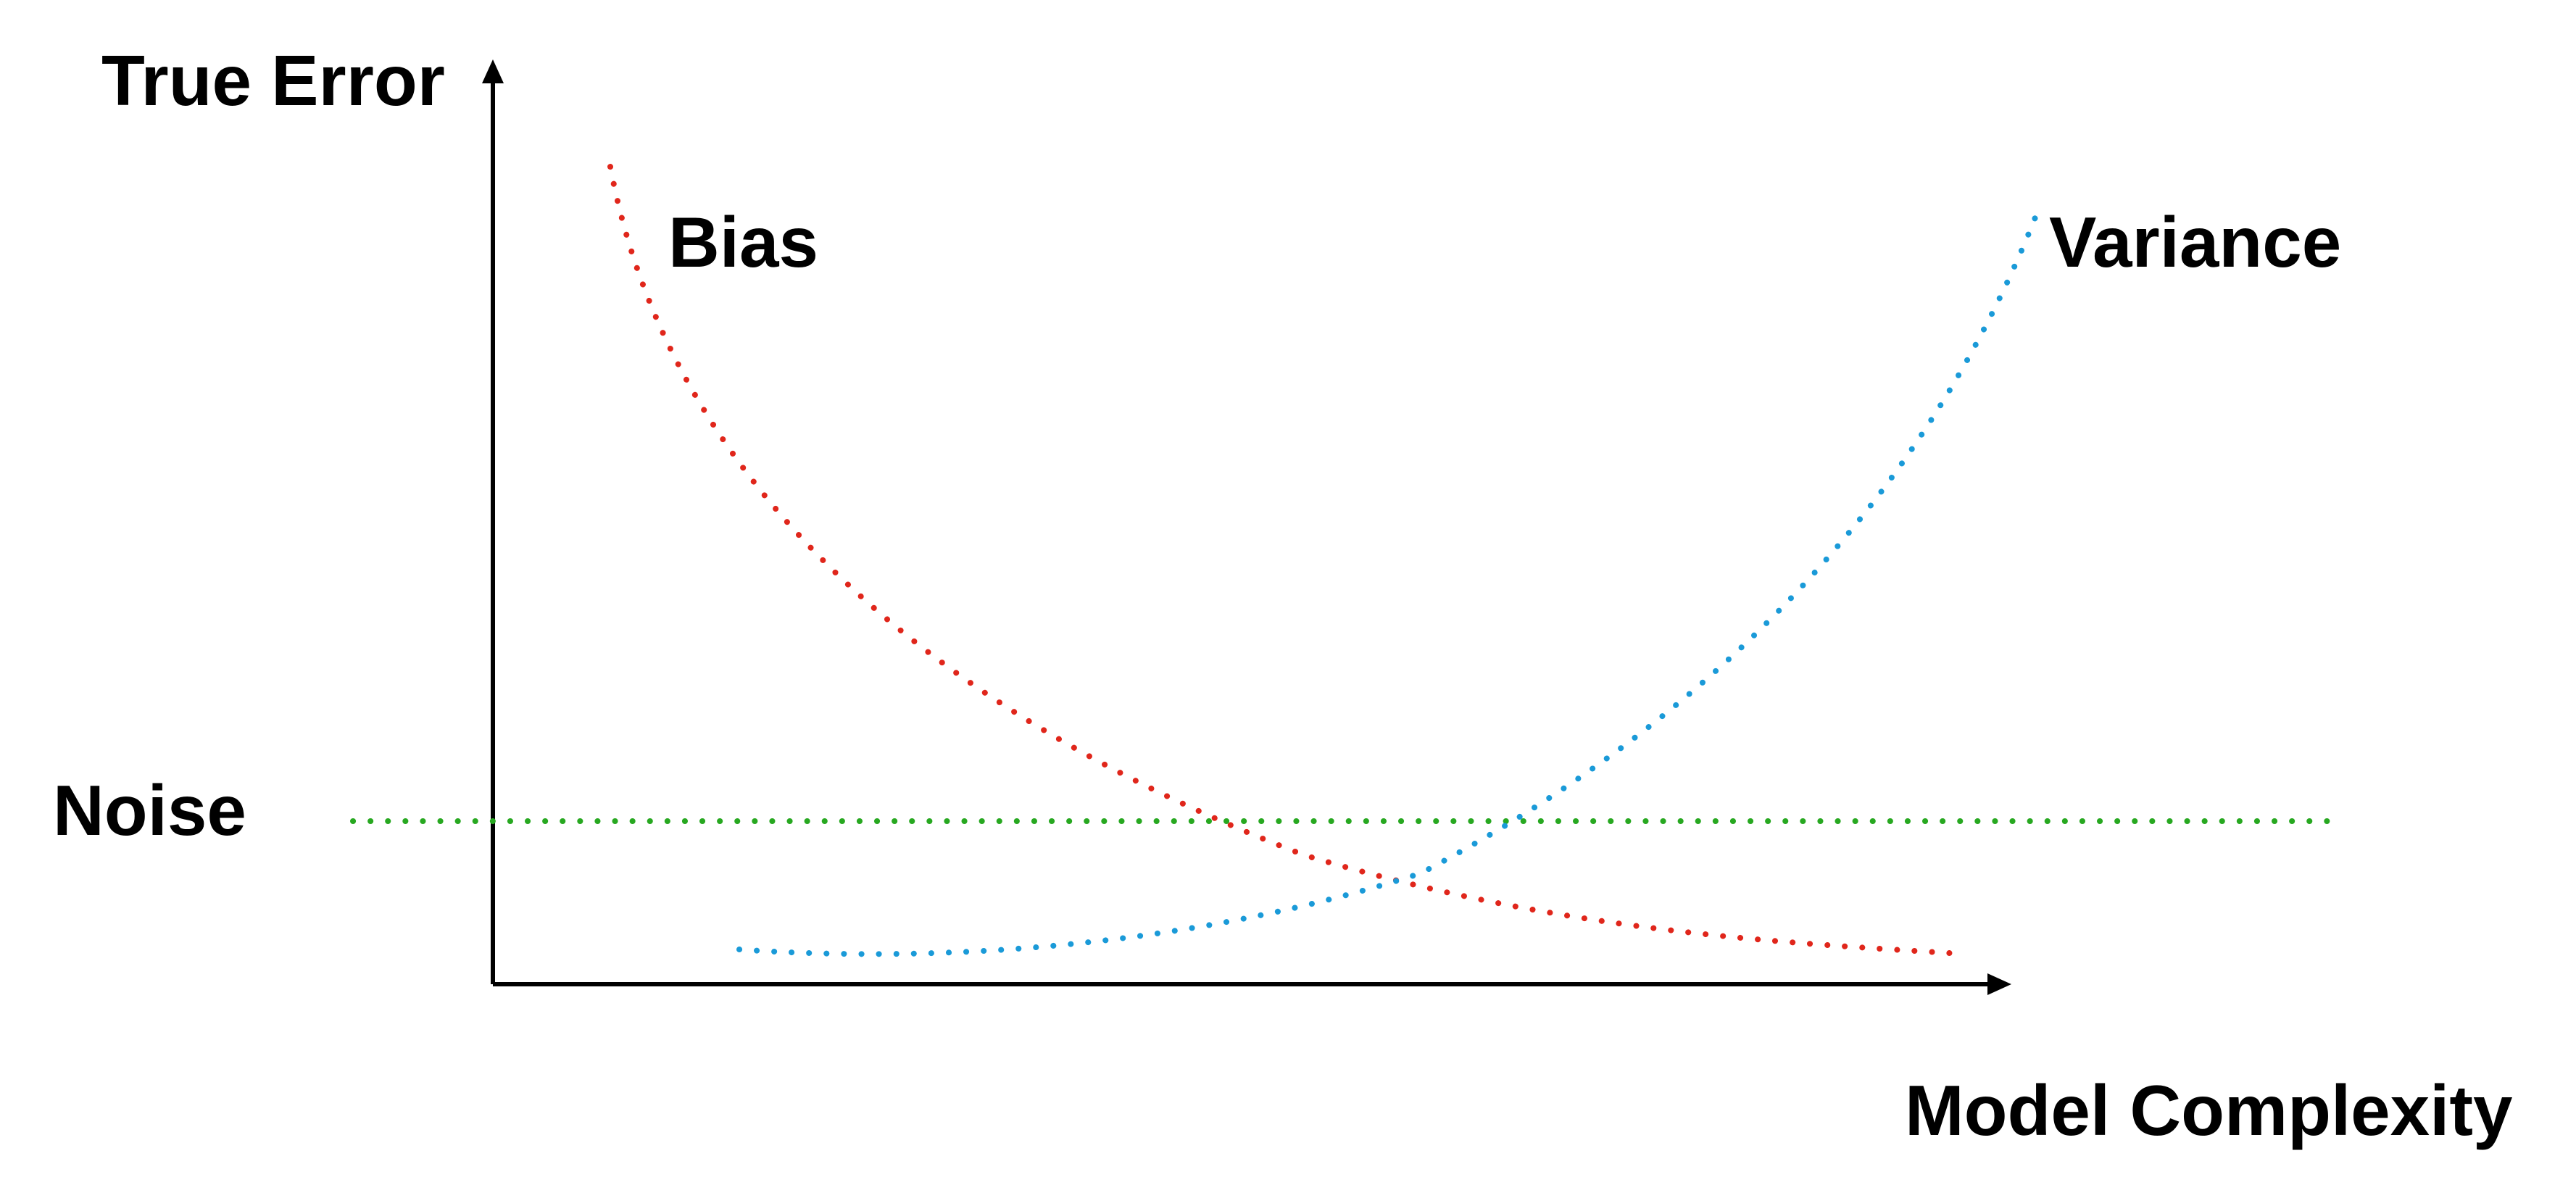 The height and width of the screenshot is (1177, 2576). What do you see at coordinates (743, 242) in the screenshot?
I see `bias-label: Bias` at bounding box center [743, 242].